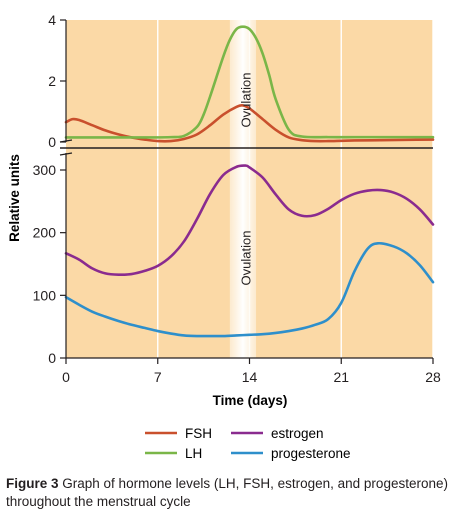 This screenshot has width=474, height=527. I want to click on legend-label-estrogen: estrogen, so click(297, 433).